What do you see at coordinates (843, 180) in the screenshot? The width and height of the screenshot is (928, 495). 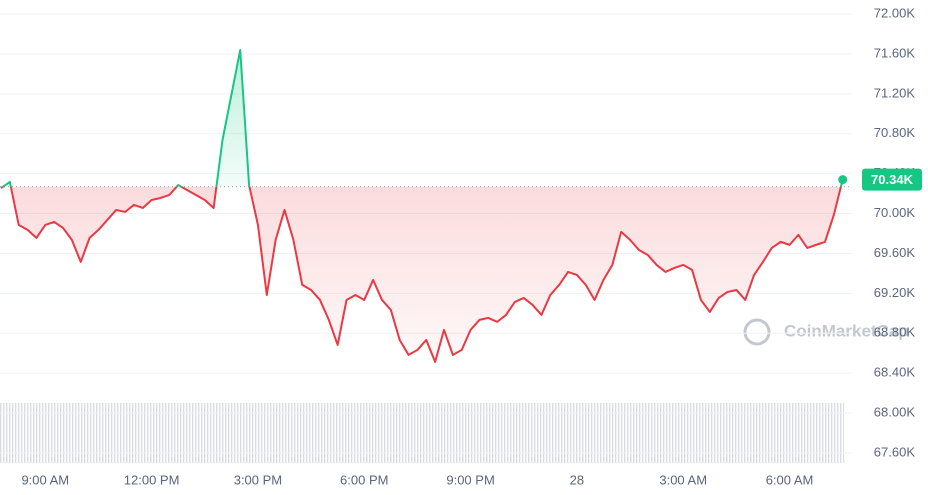 I see `current-price-dot` at bounding box center [843, 180].